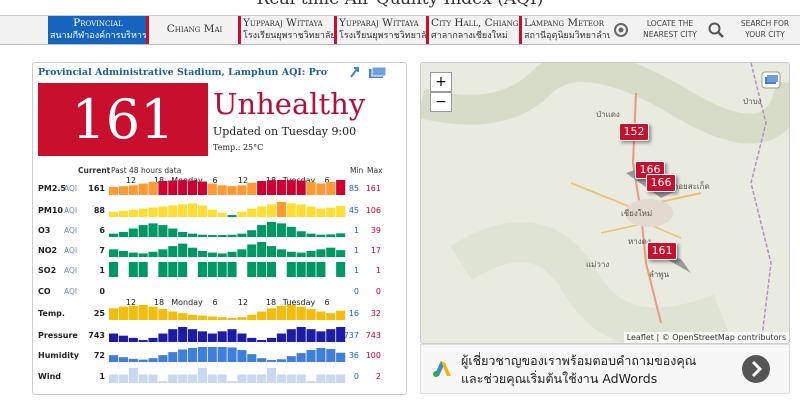  What do you see at coordinates (351, 335) in the screenshot?
I see `min-value: 737` at bounding box center [351, 335].